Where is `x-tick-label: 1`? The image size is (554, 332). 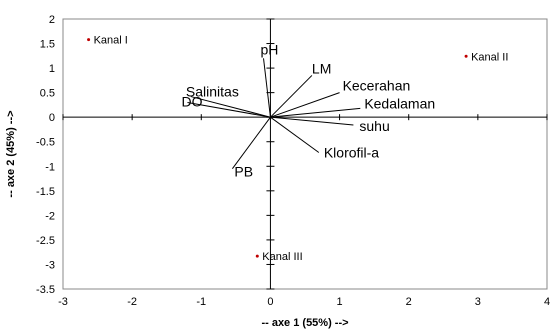 x-tick-label: 1 is located at coordinates (340, 302).